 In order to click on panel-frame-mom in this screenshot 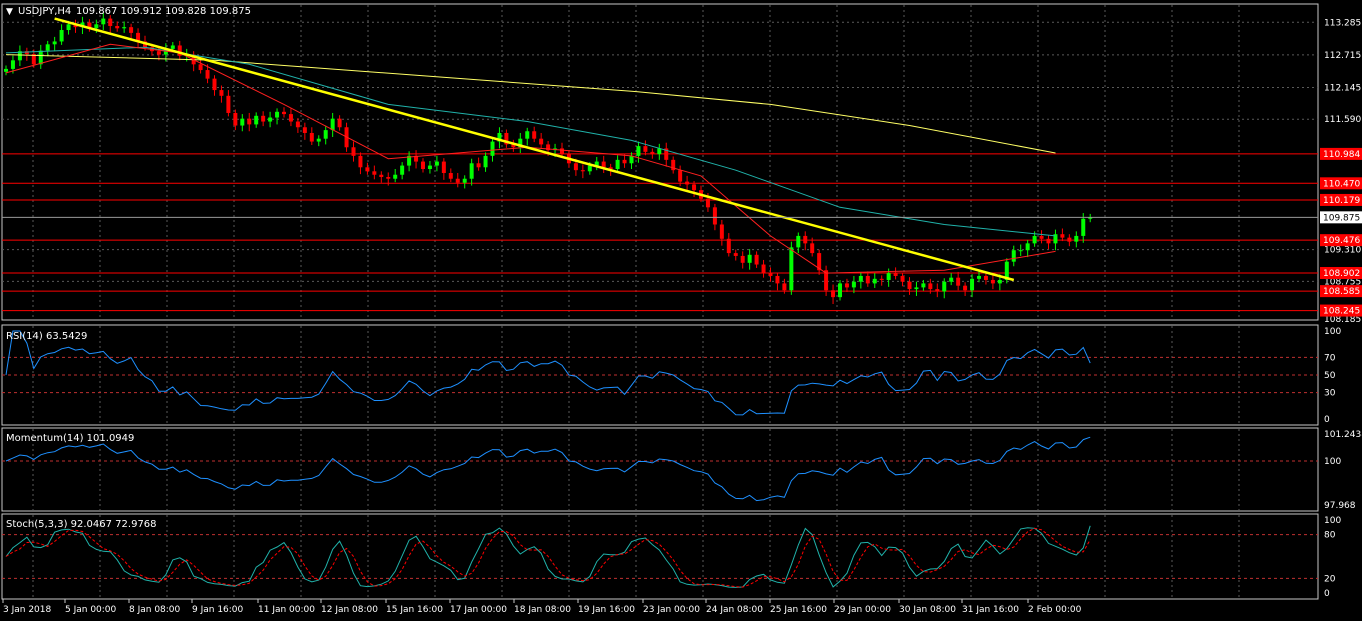, I will do `click(660, 469)`.